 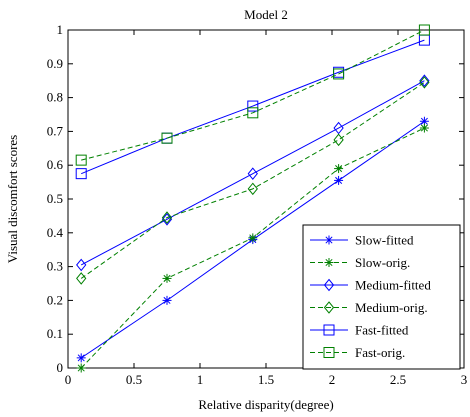 I want to click on legend-label: Fast-fitted, so click(x=382, y=330).